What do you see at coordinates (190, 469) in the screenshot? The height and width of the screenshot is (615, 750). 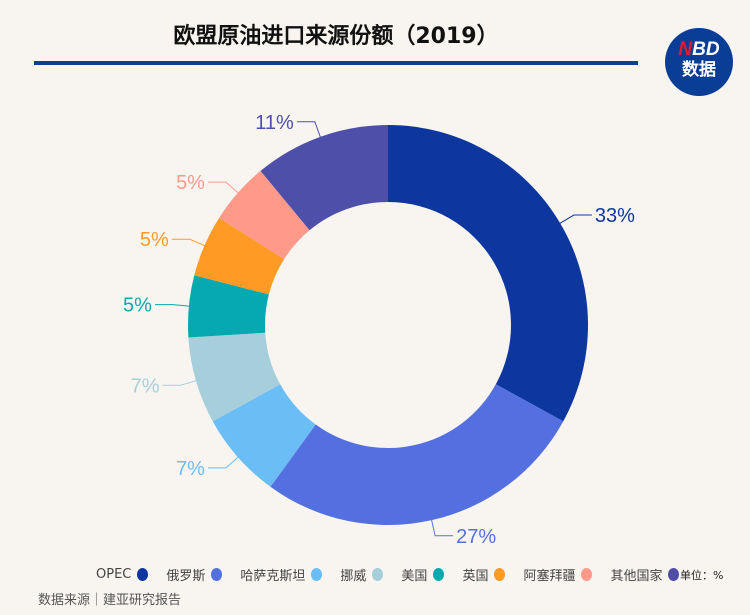 I see `data-label-2: 7%` at bounding box center [190, 469].